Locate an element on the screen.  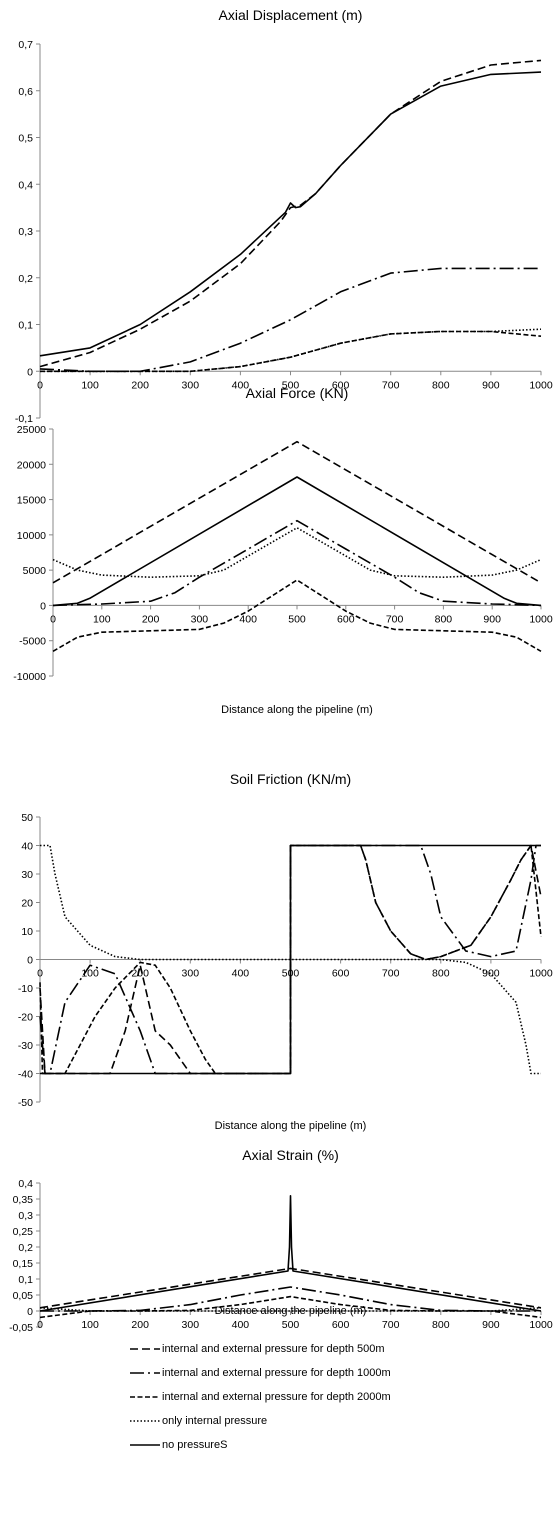
chart-title: Axial Force (KN) is located at coordinates (297, 393).